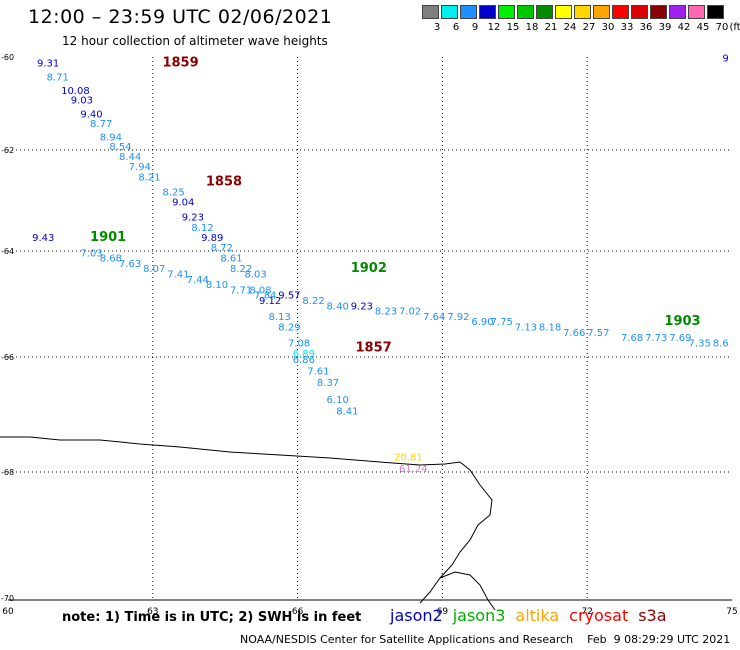  I want to click on time-label: 1859, so click(180, 62).